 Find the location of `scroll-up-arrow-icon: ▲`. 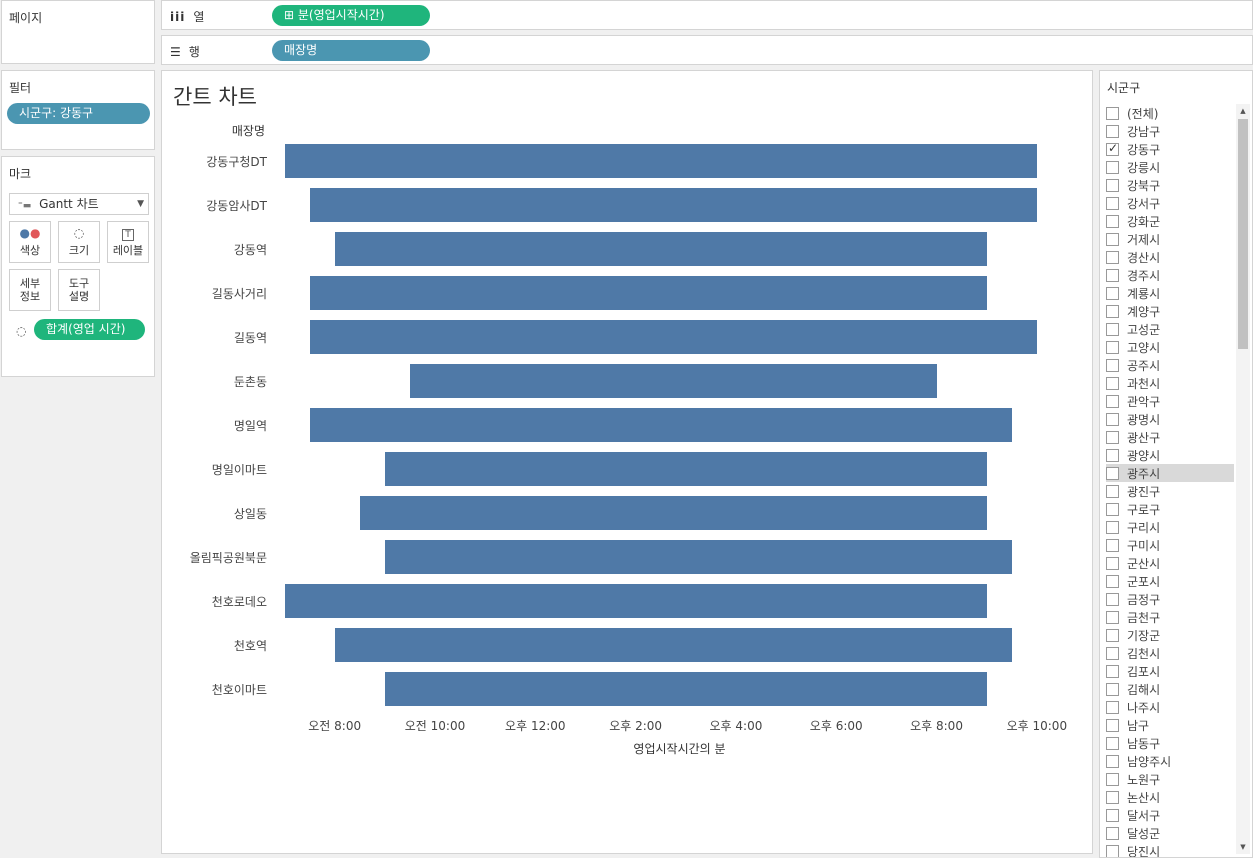

scroll-up-arrow-icon: ▲ is located at coordinates (1243, 111).